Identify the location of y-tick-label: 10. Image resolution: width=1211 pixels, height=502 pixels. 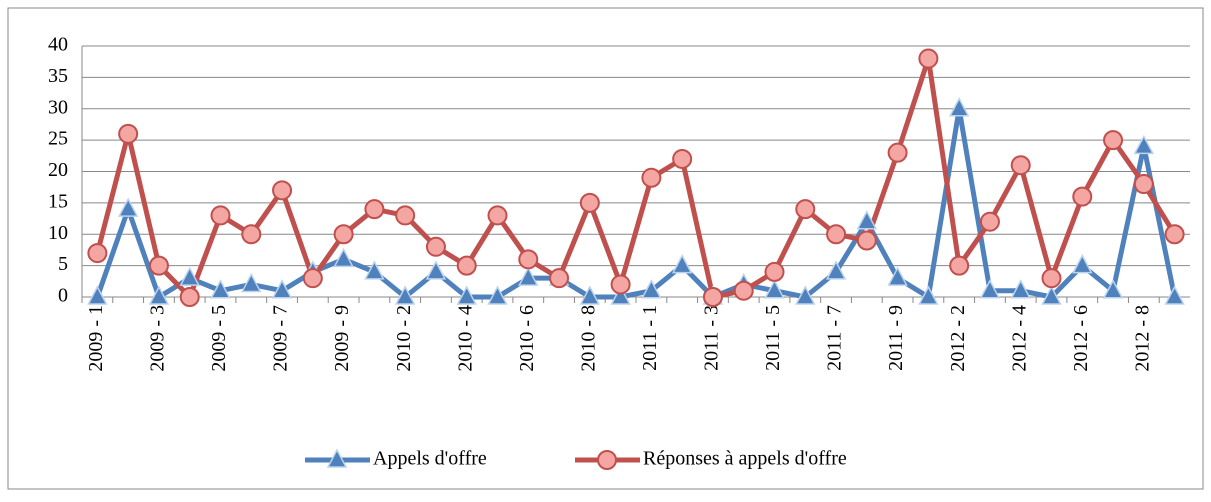
(58, 233).